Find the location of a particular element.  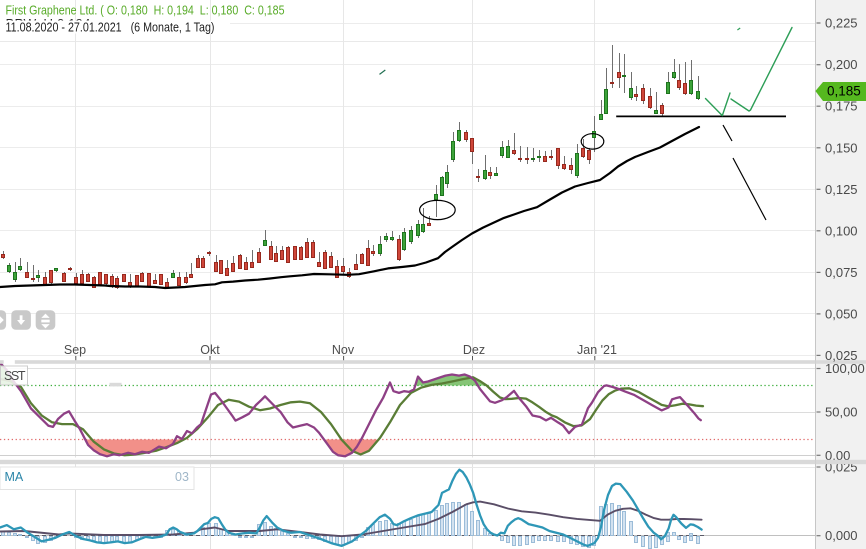

svg-text: 0,025 is located at coordinates (841, 355).